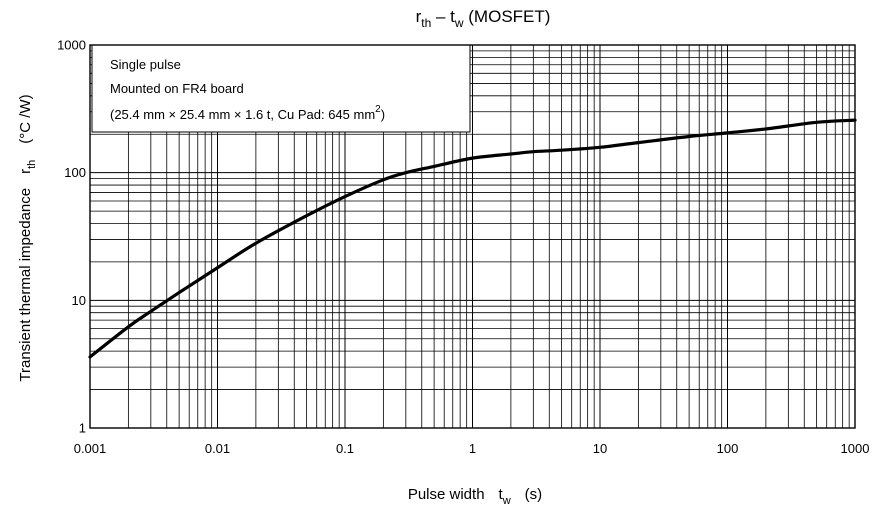  I want to click on x-axis-label-text: Pulse width, so click(446, 494).